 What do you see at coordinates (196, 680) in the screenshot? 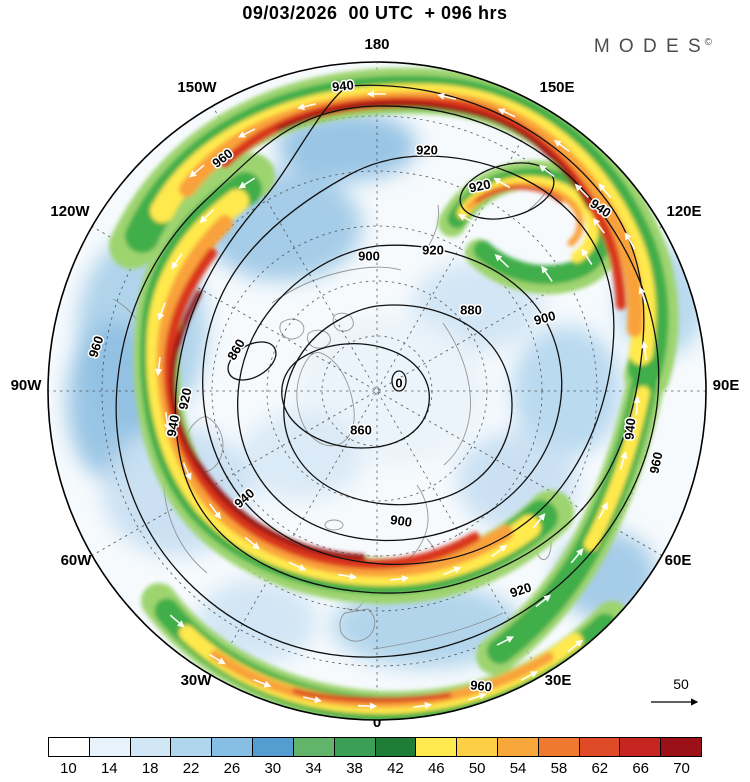
I see `lon-label-30w: 30W` at bounding box center [196, 680].